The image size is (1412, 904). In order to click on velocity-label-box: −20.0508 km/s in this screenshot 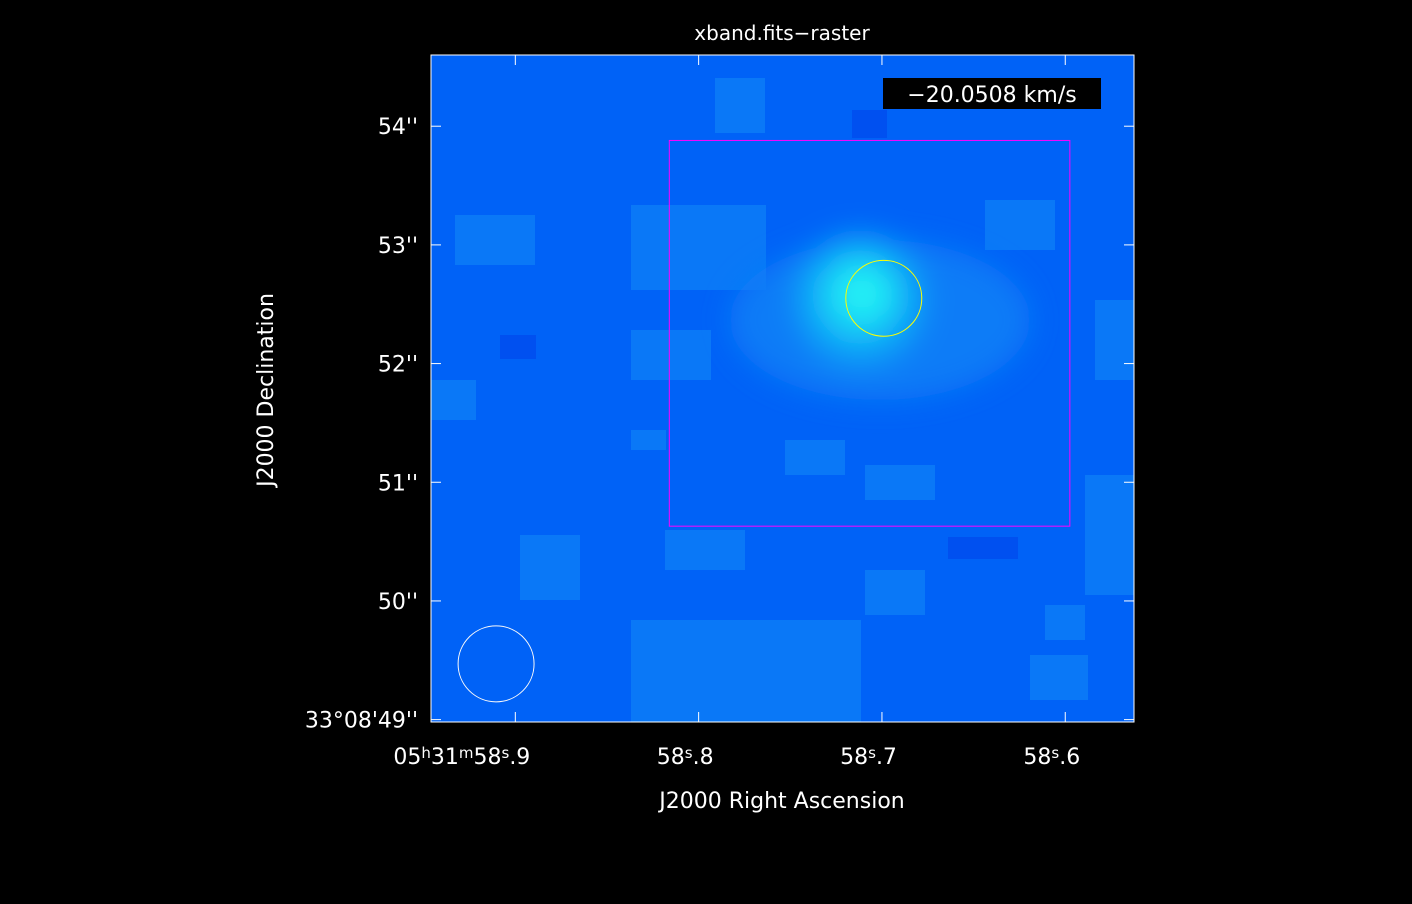, I will do `click(992, 93)`.